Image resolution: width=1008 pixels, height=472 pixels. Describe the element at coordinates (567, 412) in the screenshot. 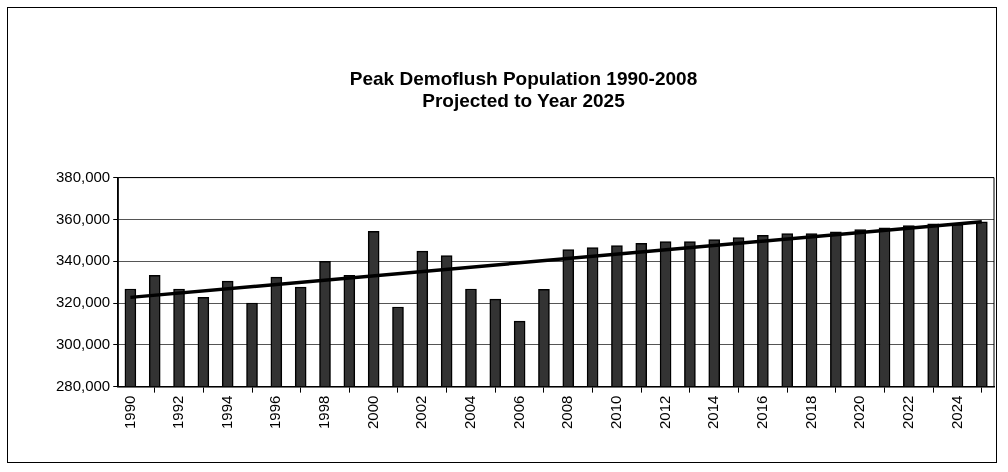

I see `x-tick-label: 2008` at that location.